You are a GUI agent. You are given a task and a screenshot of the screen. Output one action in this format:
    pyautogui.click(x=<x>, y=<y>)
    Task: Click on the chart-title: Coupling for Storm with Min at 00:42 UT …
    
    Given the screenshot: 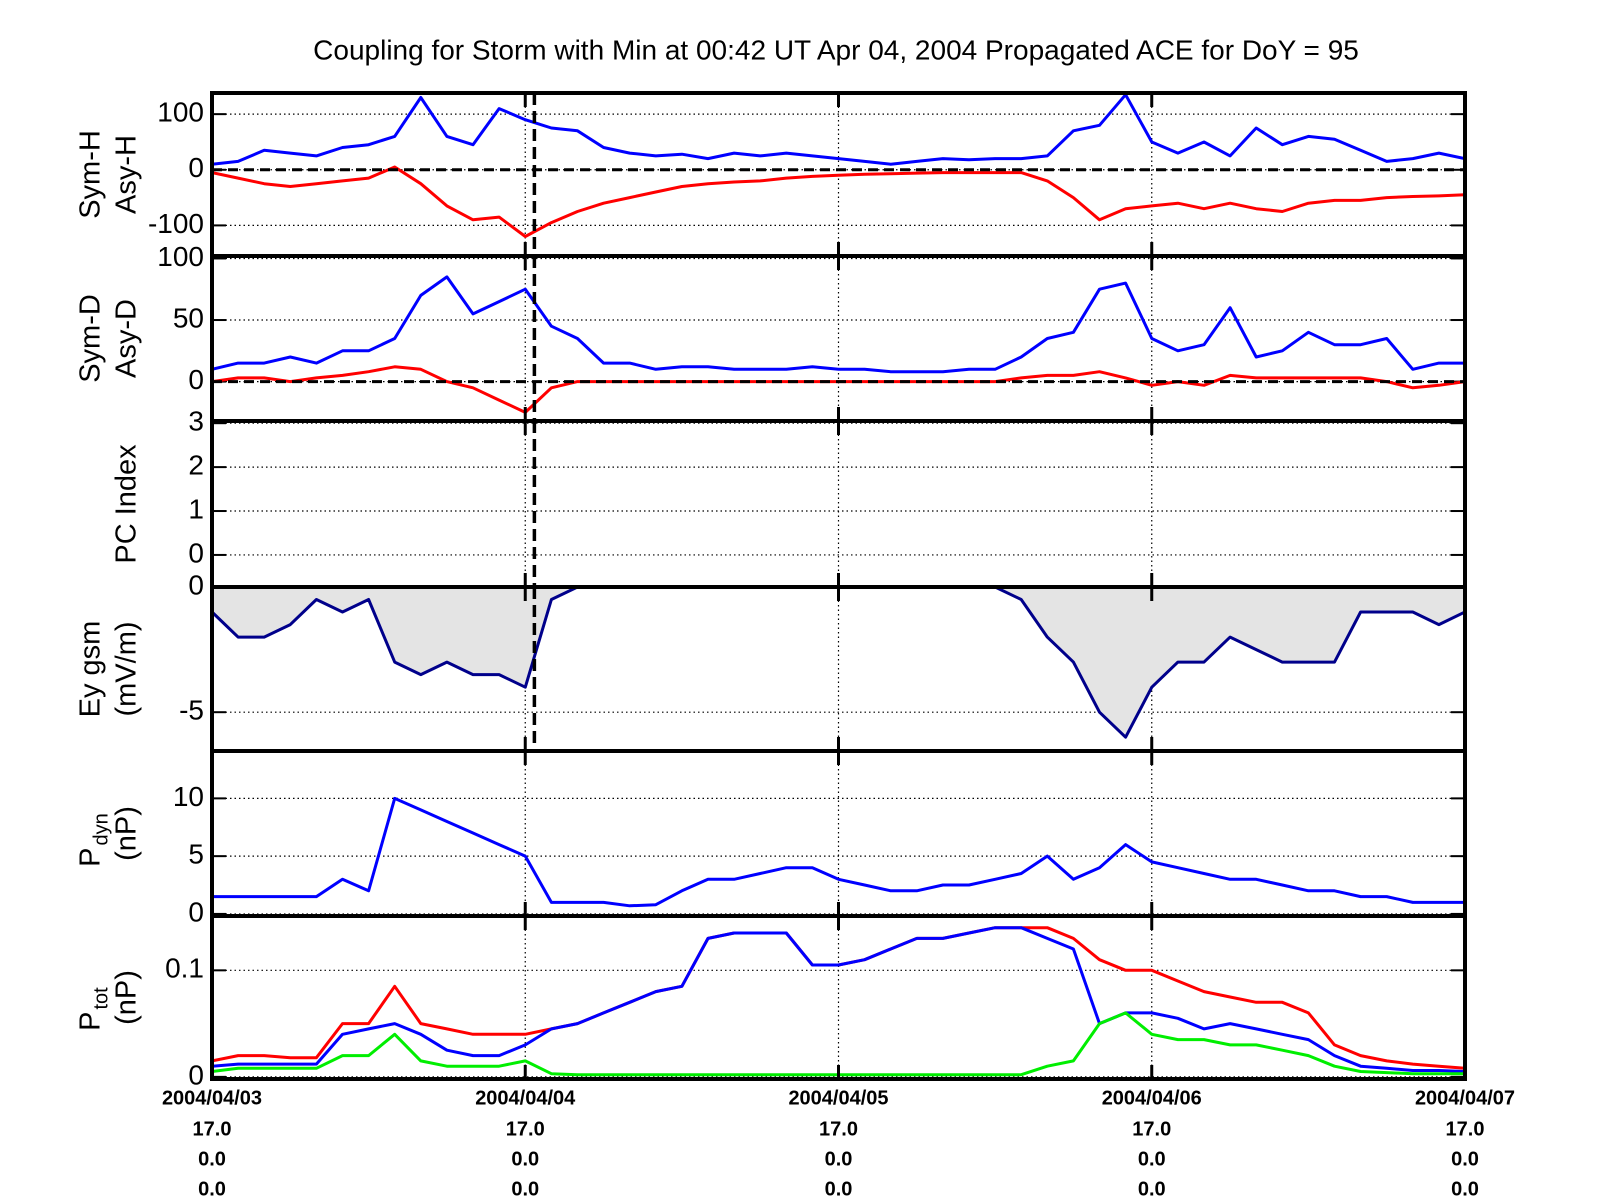 What is the action you would take?
    pyautogui.click(x=836, y=49)
    